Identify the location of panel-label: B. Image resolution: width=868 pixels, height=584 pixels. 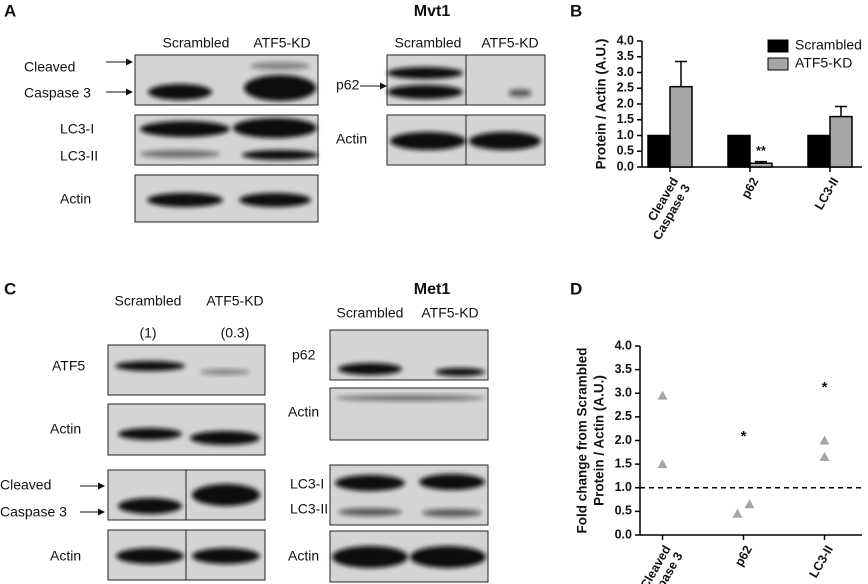
(576, 10).